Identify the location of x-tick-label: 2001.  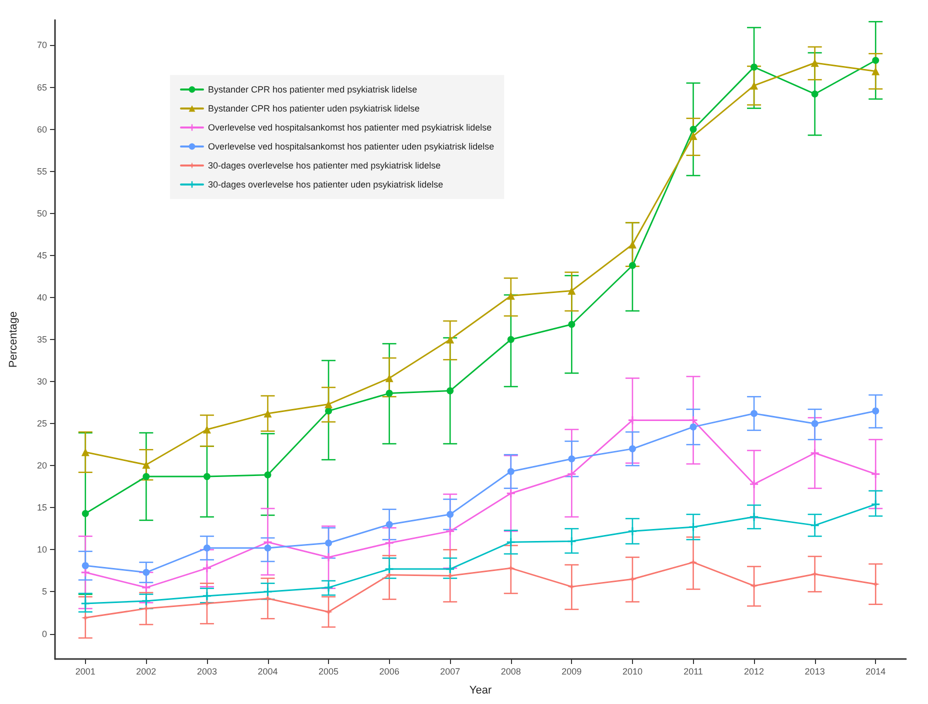
(85, 671).